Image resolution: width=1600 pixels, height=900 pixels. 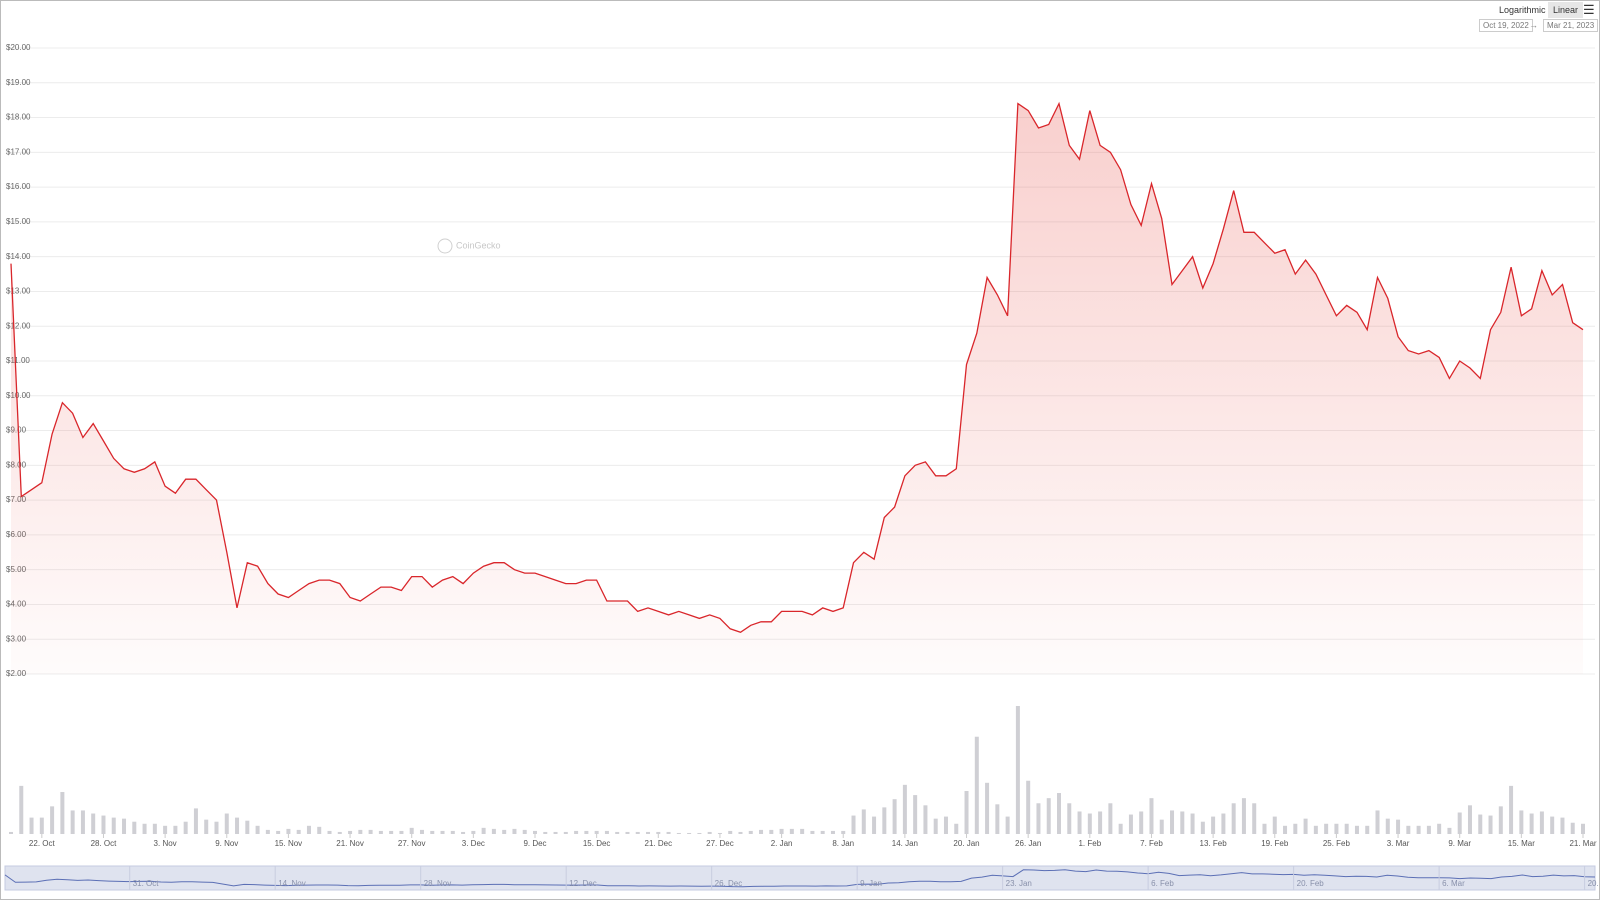 What do you see at coordinates (1589, 9) in the screenshot?
I see `menu-button: ☰` at bounding box center [1589, 9].